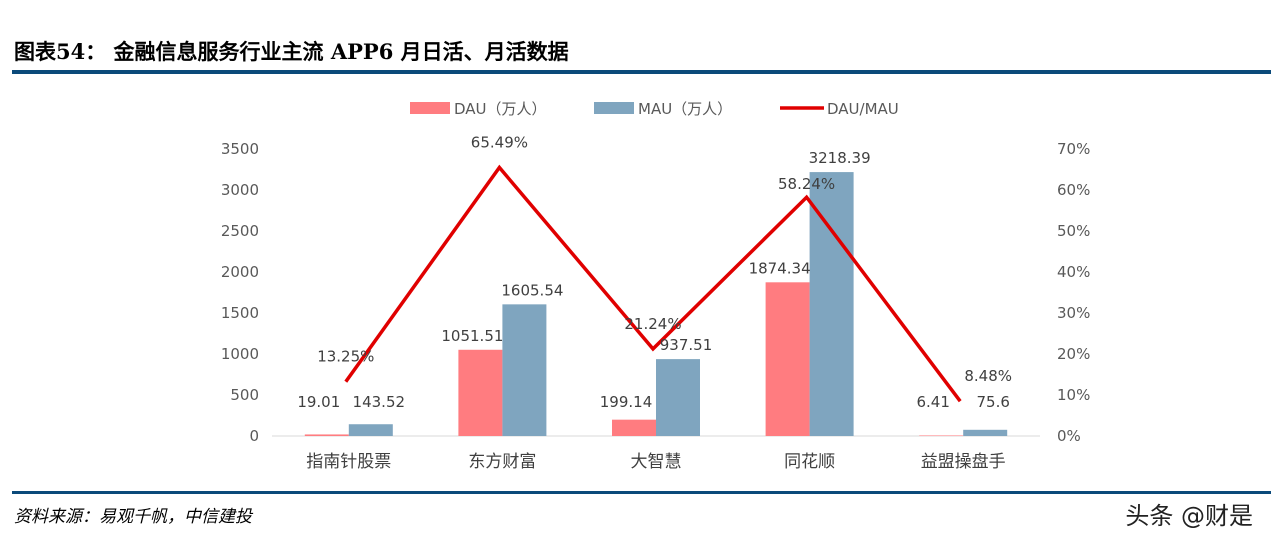 The height and width of the screenshot is (547, 1271). Describe the element at coordinates (532, 290) in the screenshot. I see `mau-data-label: 1605.54` at that location.